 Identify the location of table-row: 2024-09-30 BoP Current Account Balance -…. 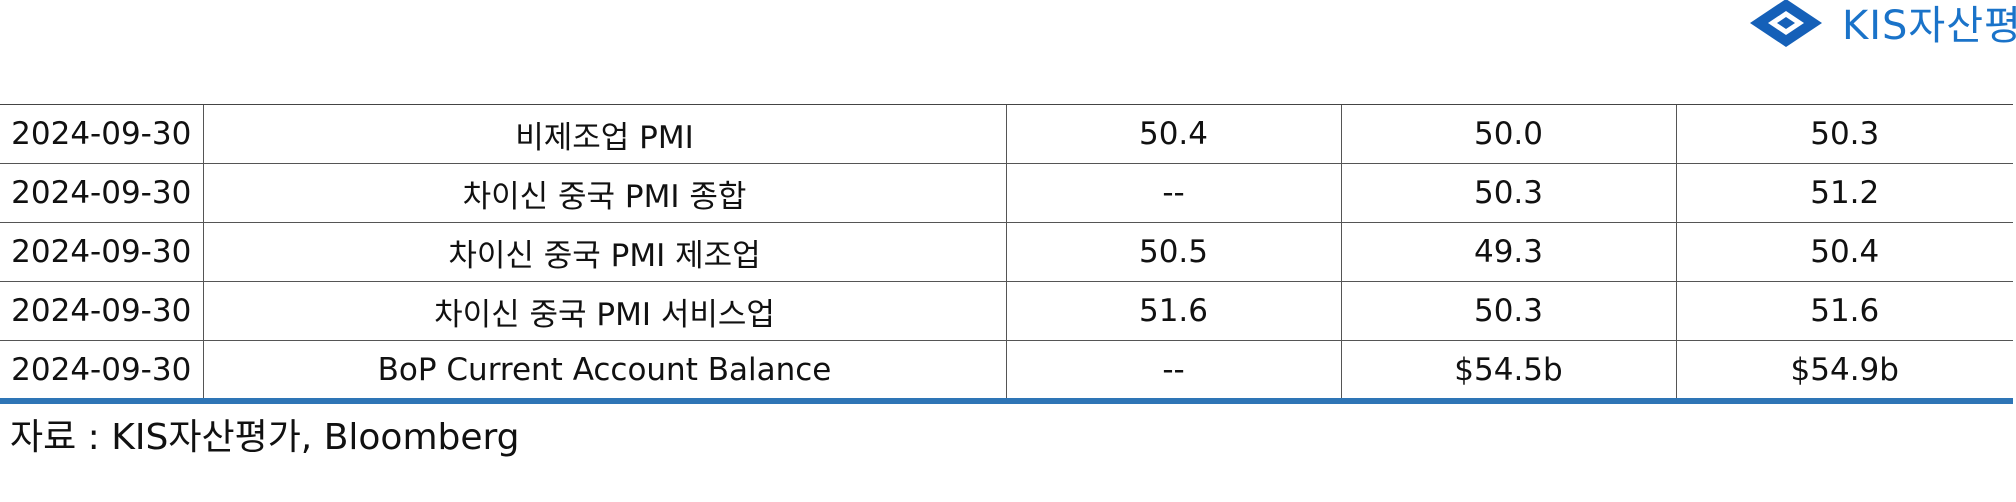
(1006, 369).